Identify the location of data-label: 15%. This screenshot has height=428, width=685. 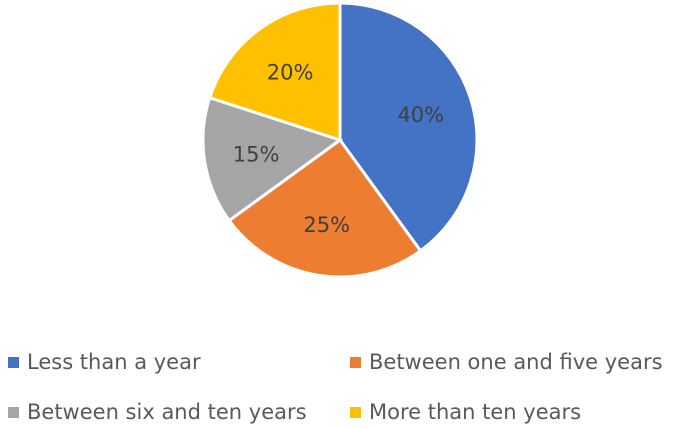
(256, 154).